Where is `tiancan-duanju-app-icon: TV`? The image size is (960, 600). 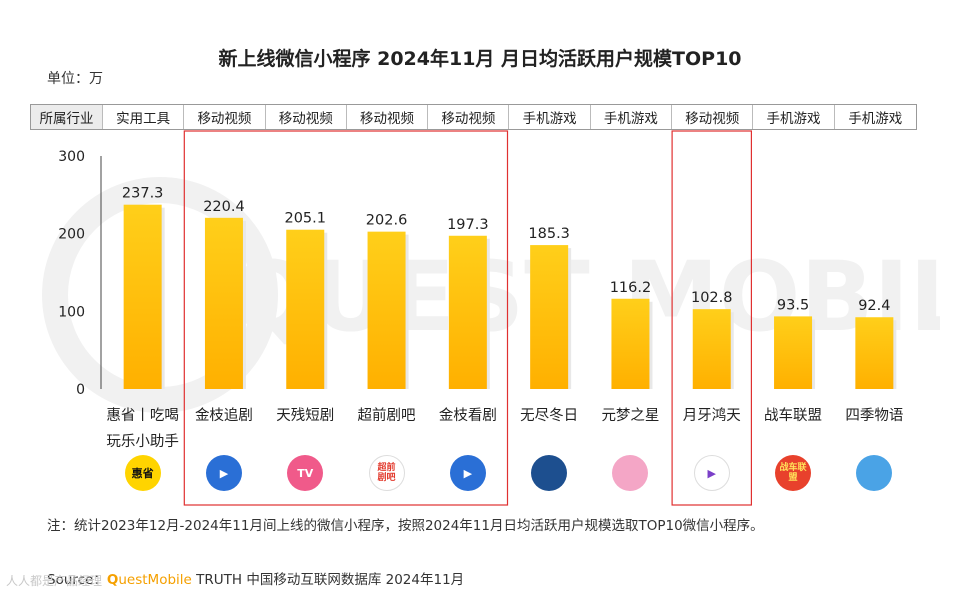
tiancan-duanju-app-icon: TV is located at coordinates (305, 473).